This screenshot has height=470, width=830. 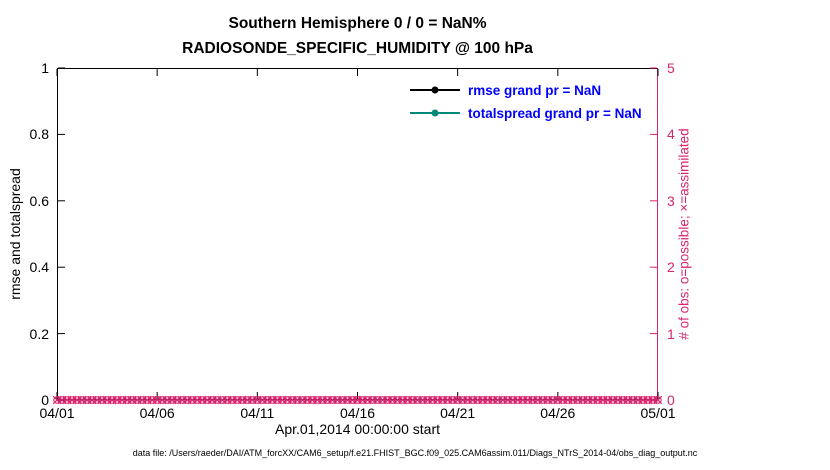 I want to click on left-axis-tick-label: 0.4, so click(x=39, y=267).